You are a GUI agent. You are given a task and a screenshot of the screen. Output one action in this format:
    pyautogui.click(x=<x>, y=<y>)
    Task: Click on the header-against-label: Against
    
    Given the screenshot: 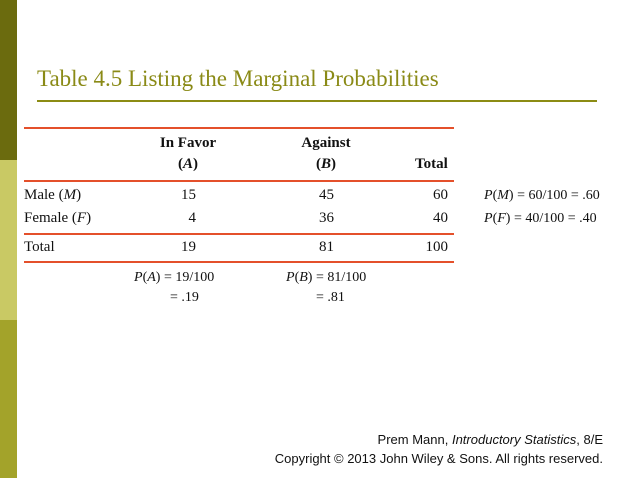 What is the action you would take?
    pyautogui.click(x=326, y=143)
    